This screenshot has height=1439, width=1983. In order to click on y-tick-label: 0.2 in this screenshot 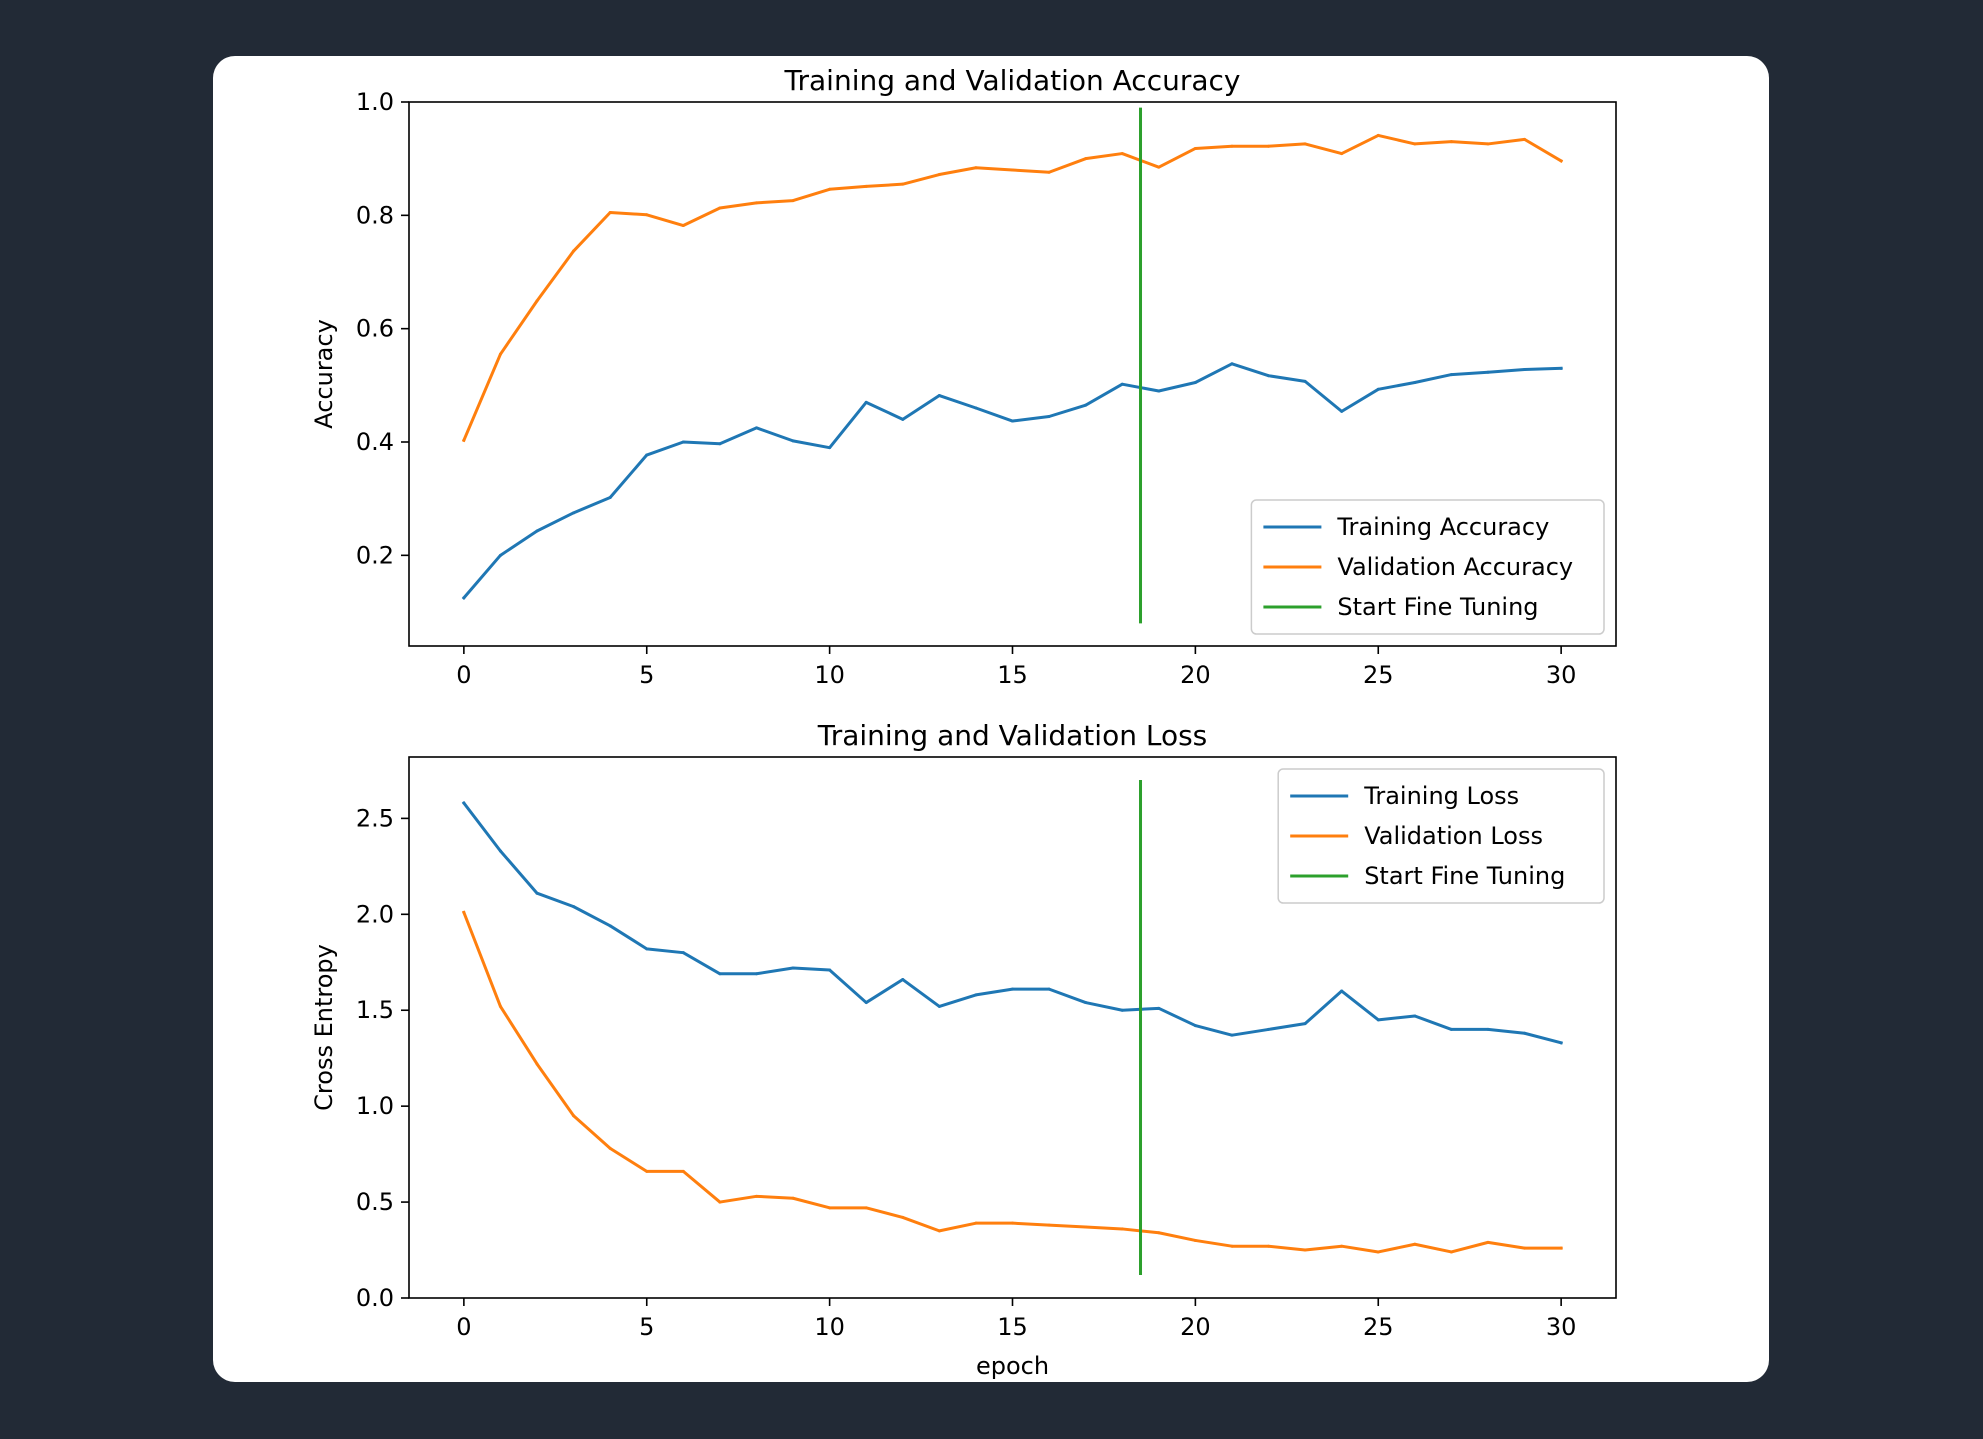, I will do `click(375, 555)`.